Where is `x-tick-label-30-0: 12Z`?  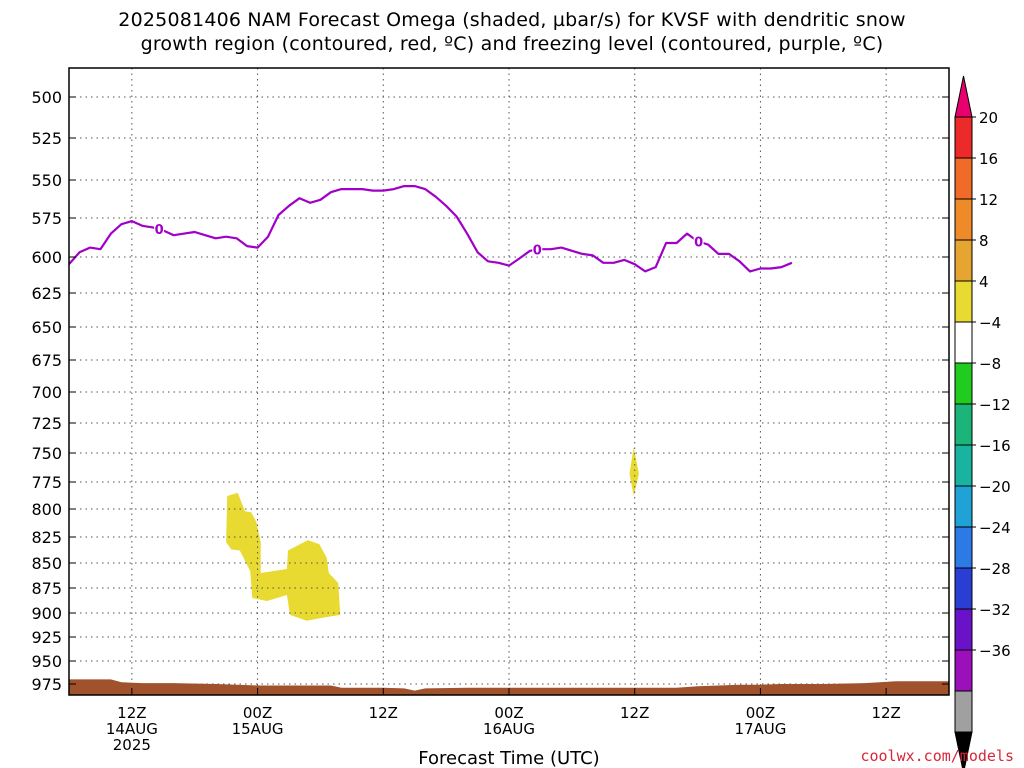
x-tick-label-30-0: 12Z is located at coordinates (383, 713).